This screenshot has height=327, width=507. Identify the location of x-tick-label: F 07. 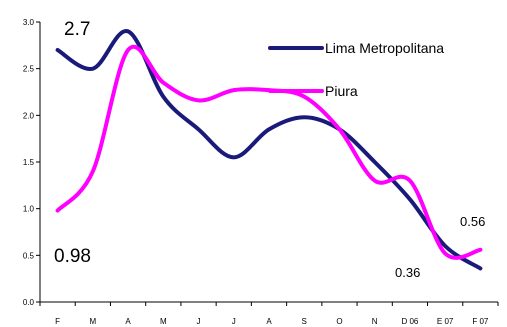
(480, 321).